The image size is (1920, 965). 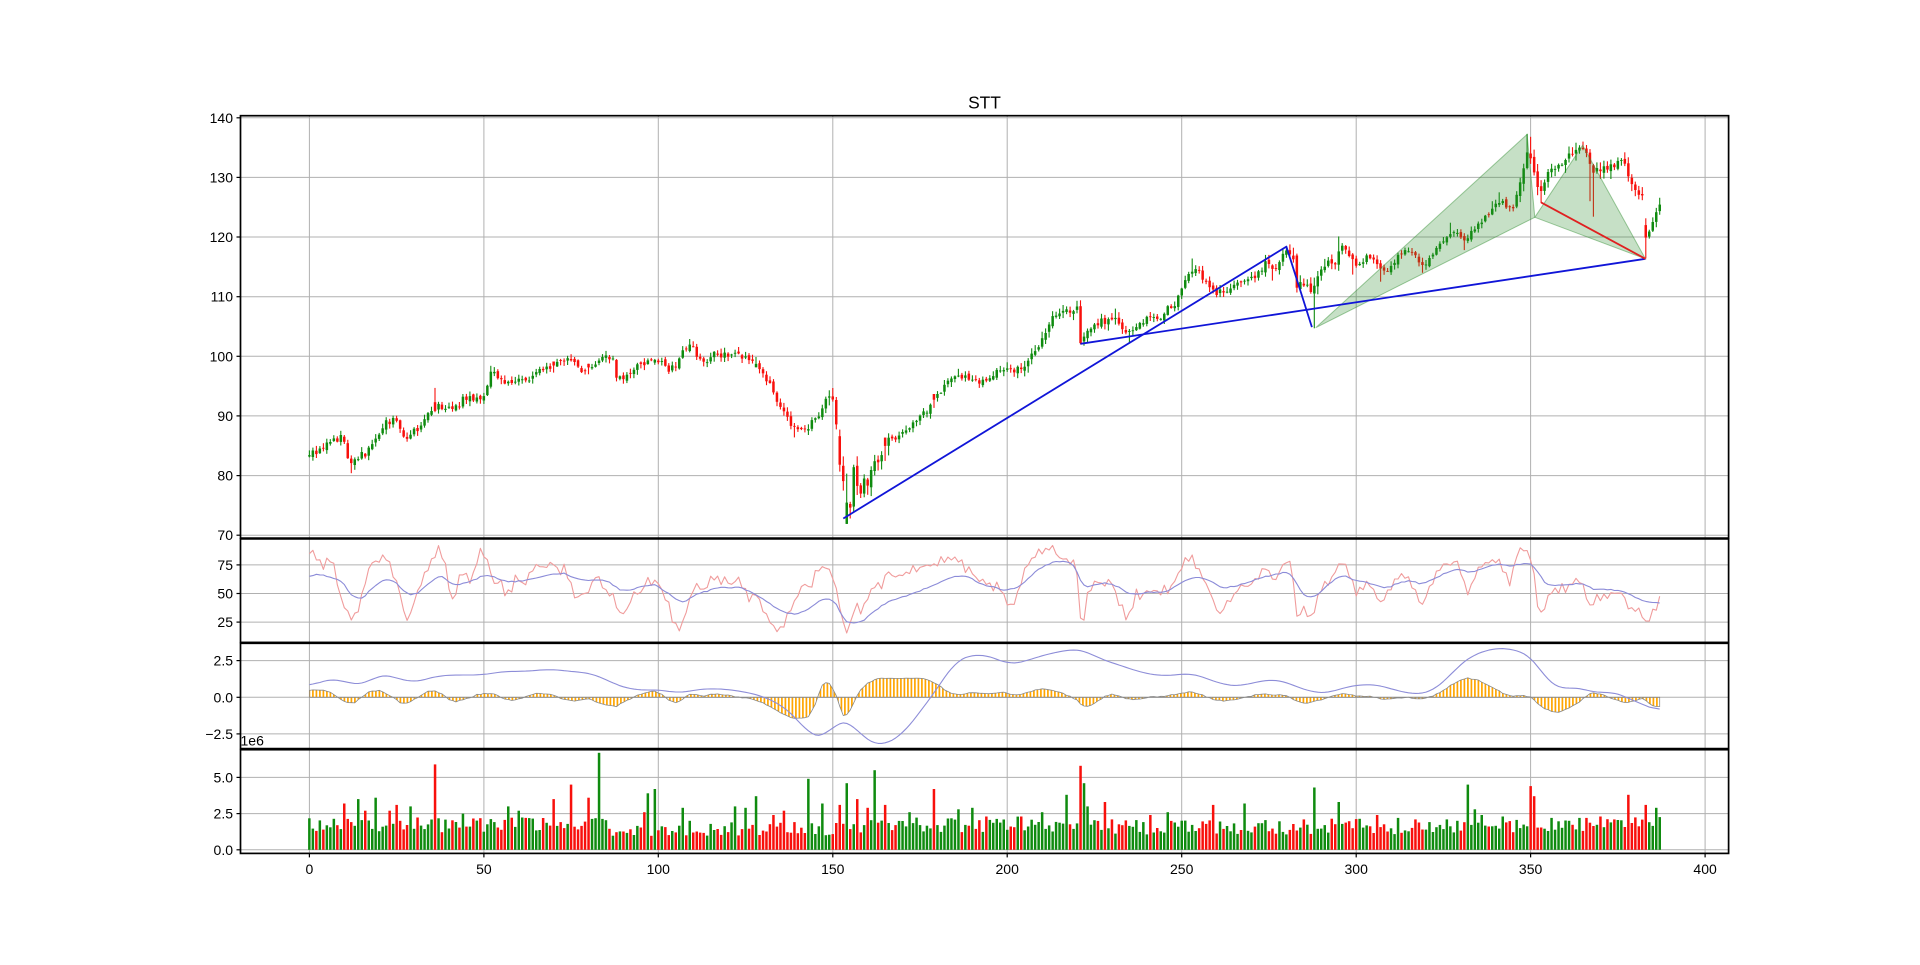 What do you see at coordinates (222, 177) in the screenshot?
I see `svg-text: 130` at bounding box center [222, 177].